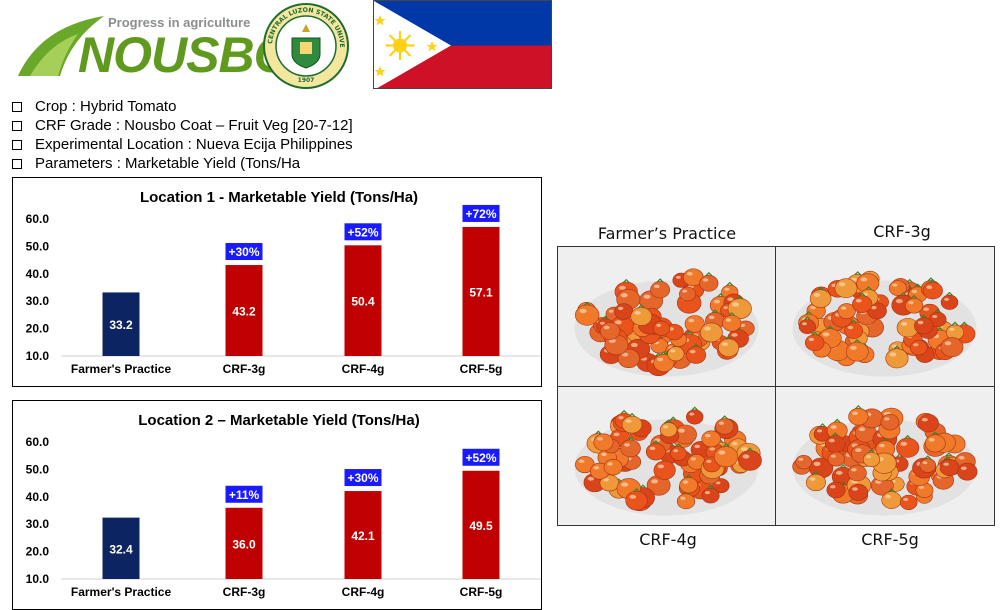  I want to click on bar-value-label: 43.2, so click(244, 312).